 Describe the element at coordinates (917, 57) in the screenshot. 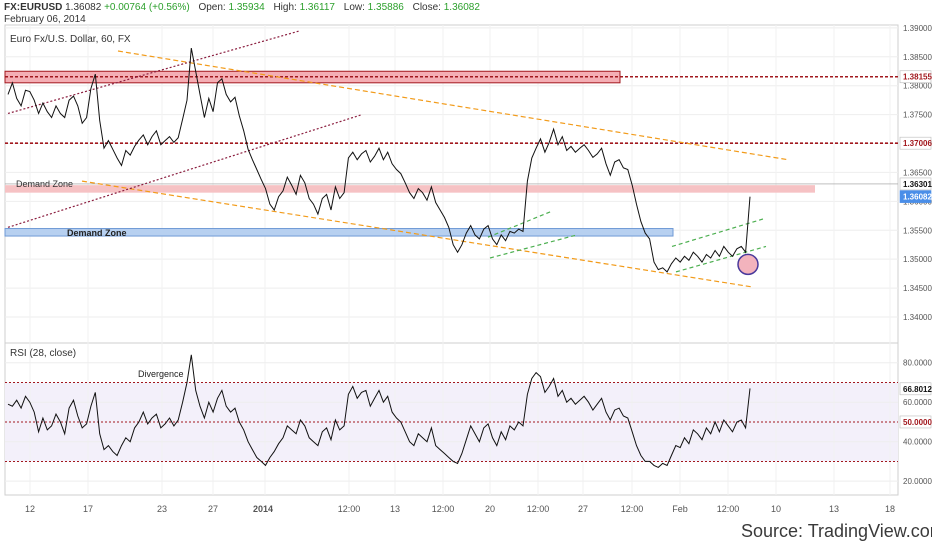

I see `price-tick-label: 1.38500` at that location.